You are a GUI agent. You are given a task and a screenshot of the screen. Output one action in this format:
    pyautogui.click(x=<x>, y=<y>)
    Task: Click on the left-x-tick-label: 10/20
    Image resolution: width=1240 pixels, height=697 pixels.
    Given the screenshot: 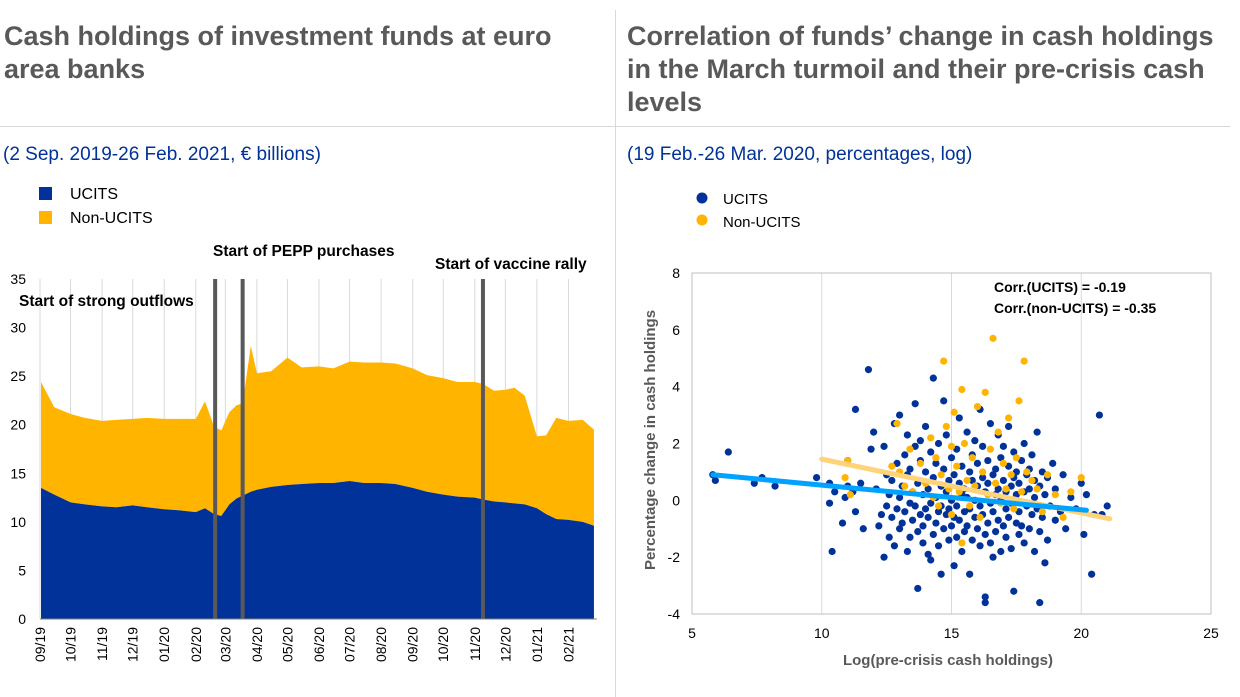 What is the action you would take?
    pyautogui.click(x=443, y=644)
    